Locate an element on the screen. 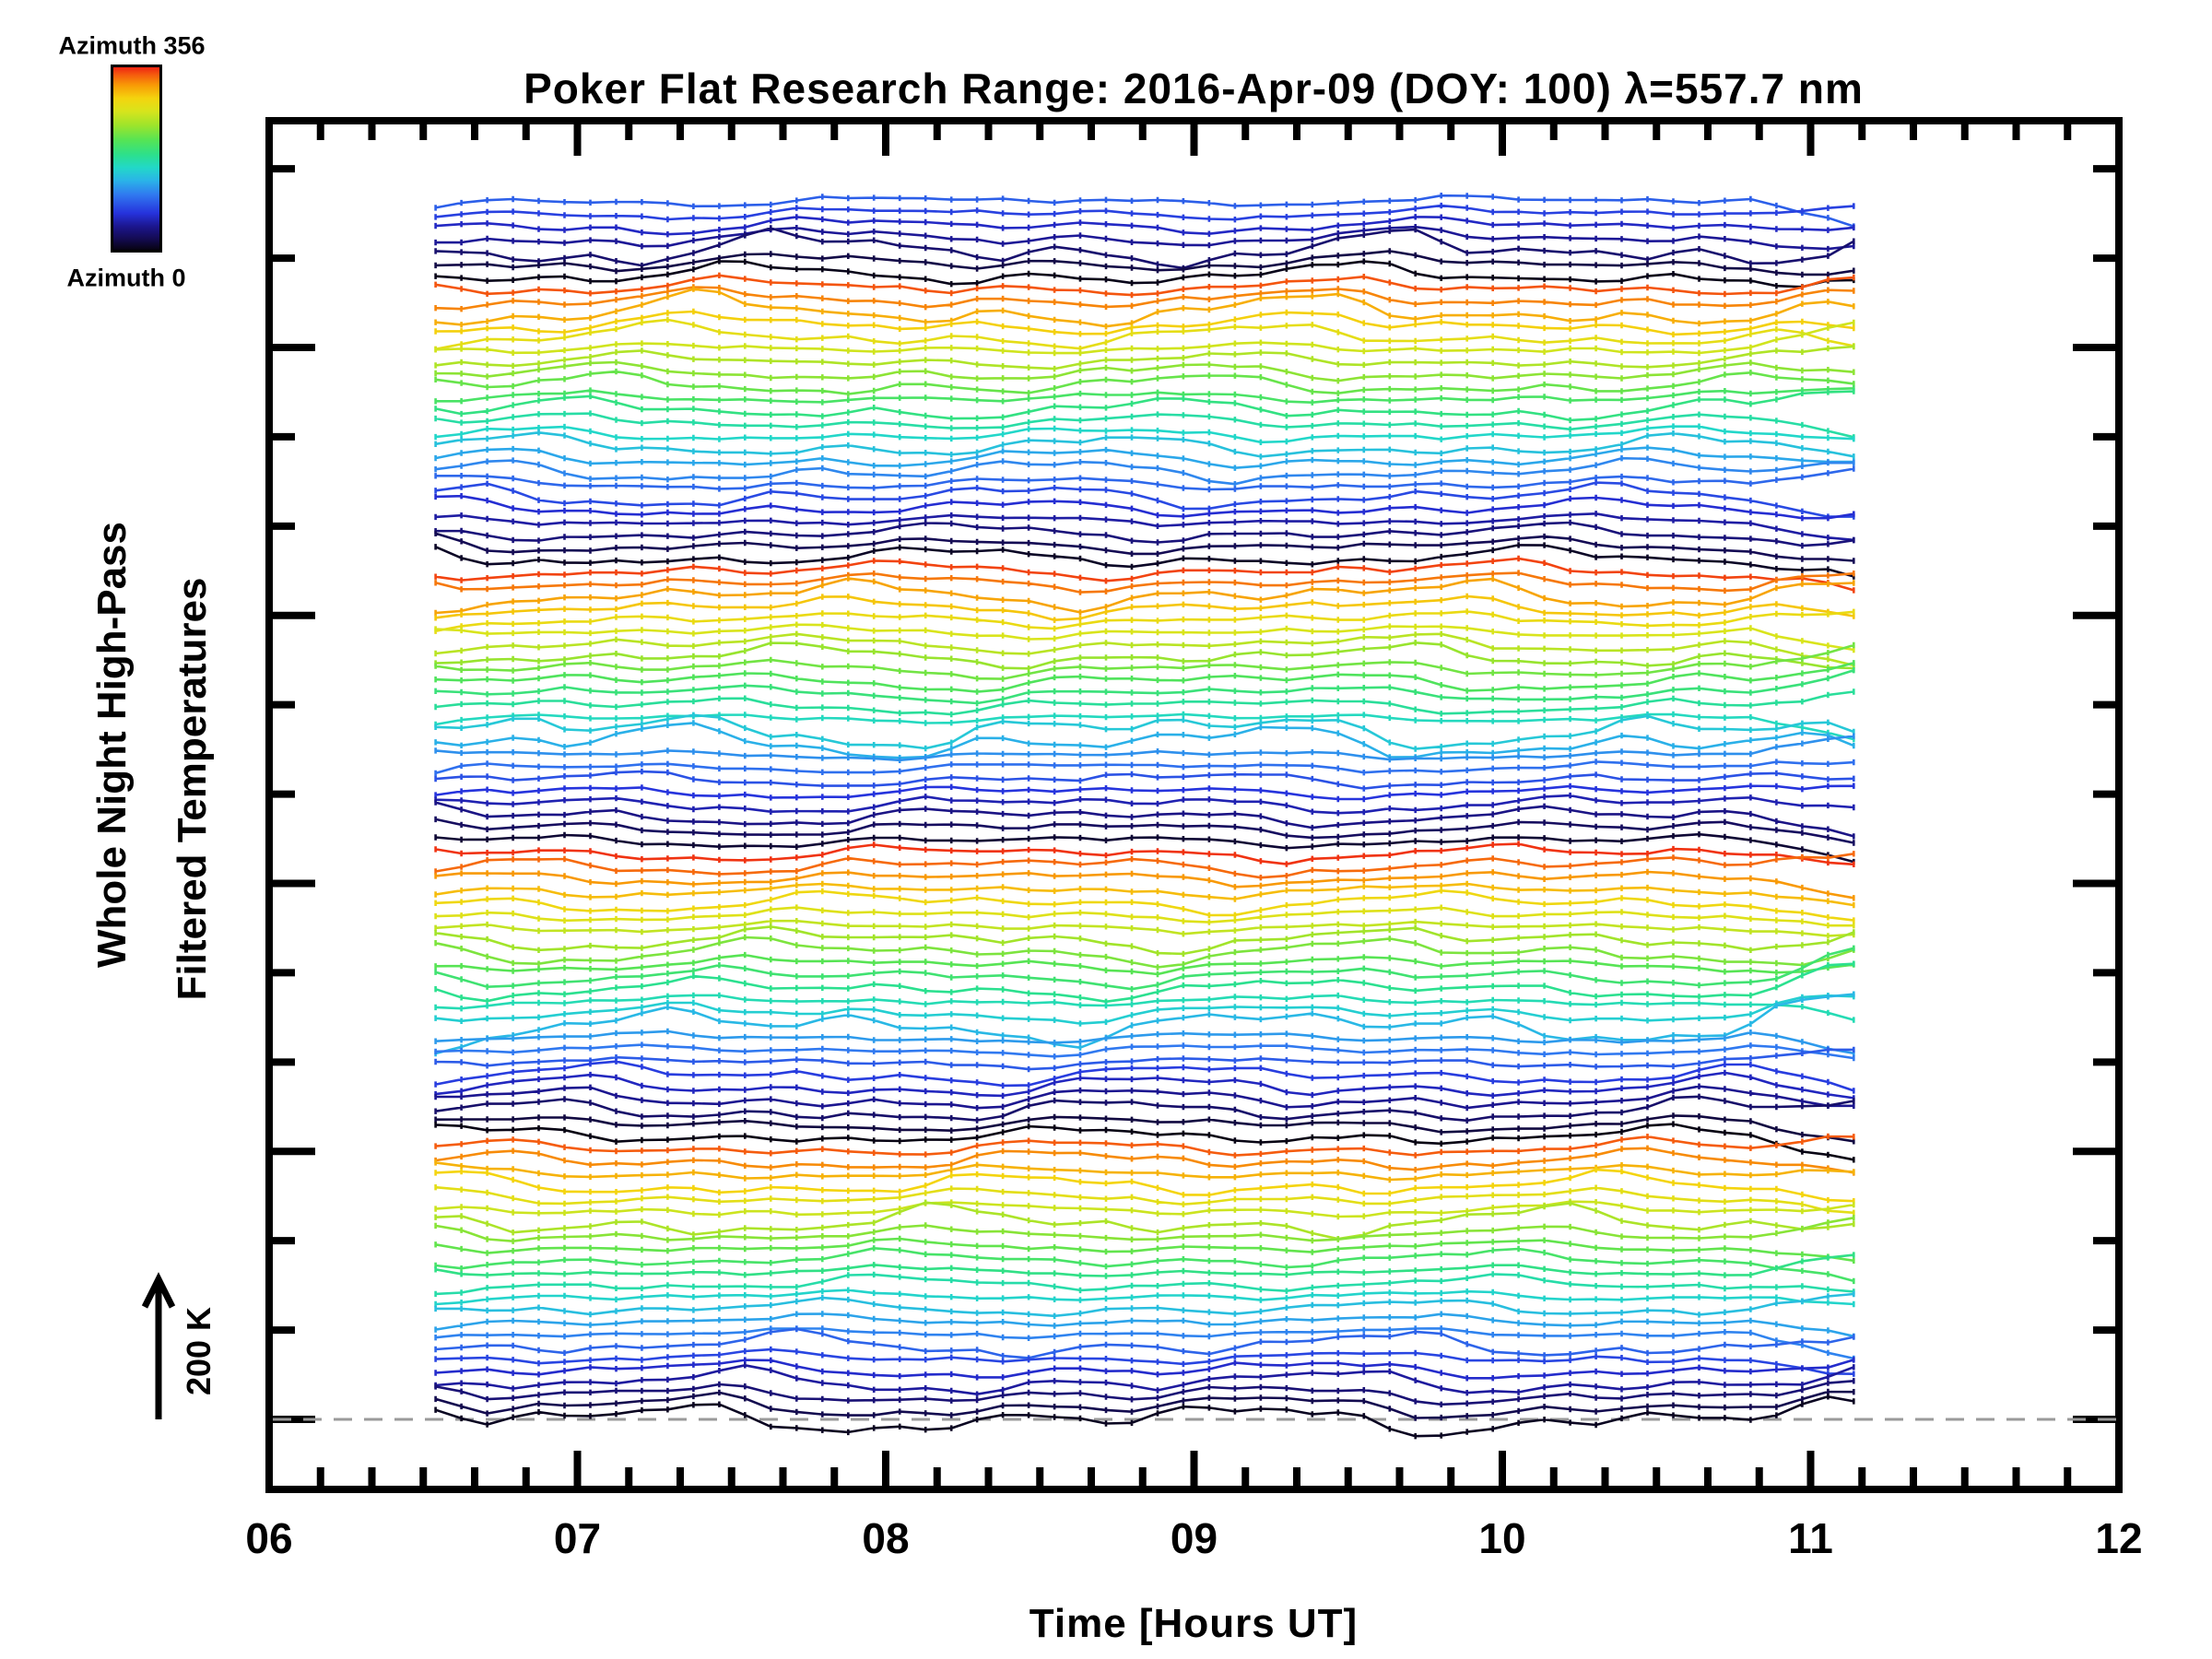 This screenshot has height=1659, width=2212. x-axis-title: Time [Hours UT] is located at coordinates (1194, 1623).